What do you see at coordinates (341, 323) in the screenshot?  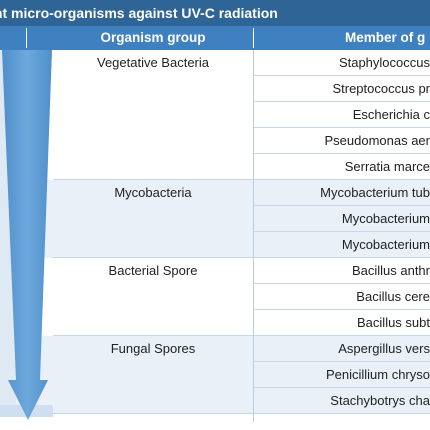 I see `member-cell: Bacillus subt` at bounding box center [341, 323].